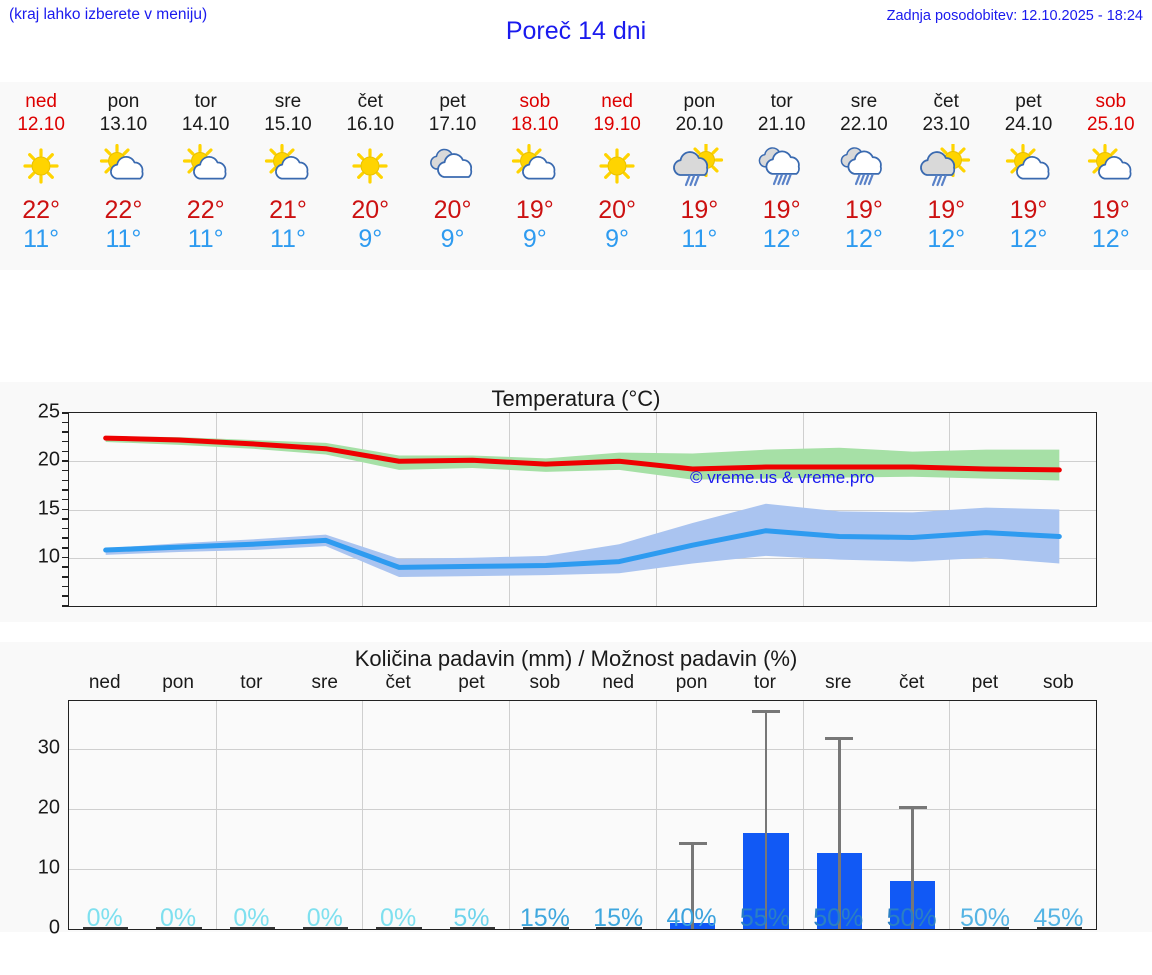 The height and width of the screenshot is (975, 1152). I want to click on temperature-series-svg, so click(582, 506).